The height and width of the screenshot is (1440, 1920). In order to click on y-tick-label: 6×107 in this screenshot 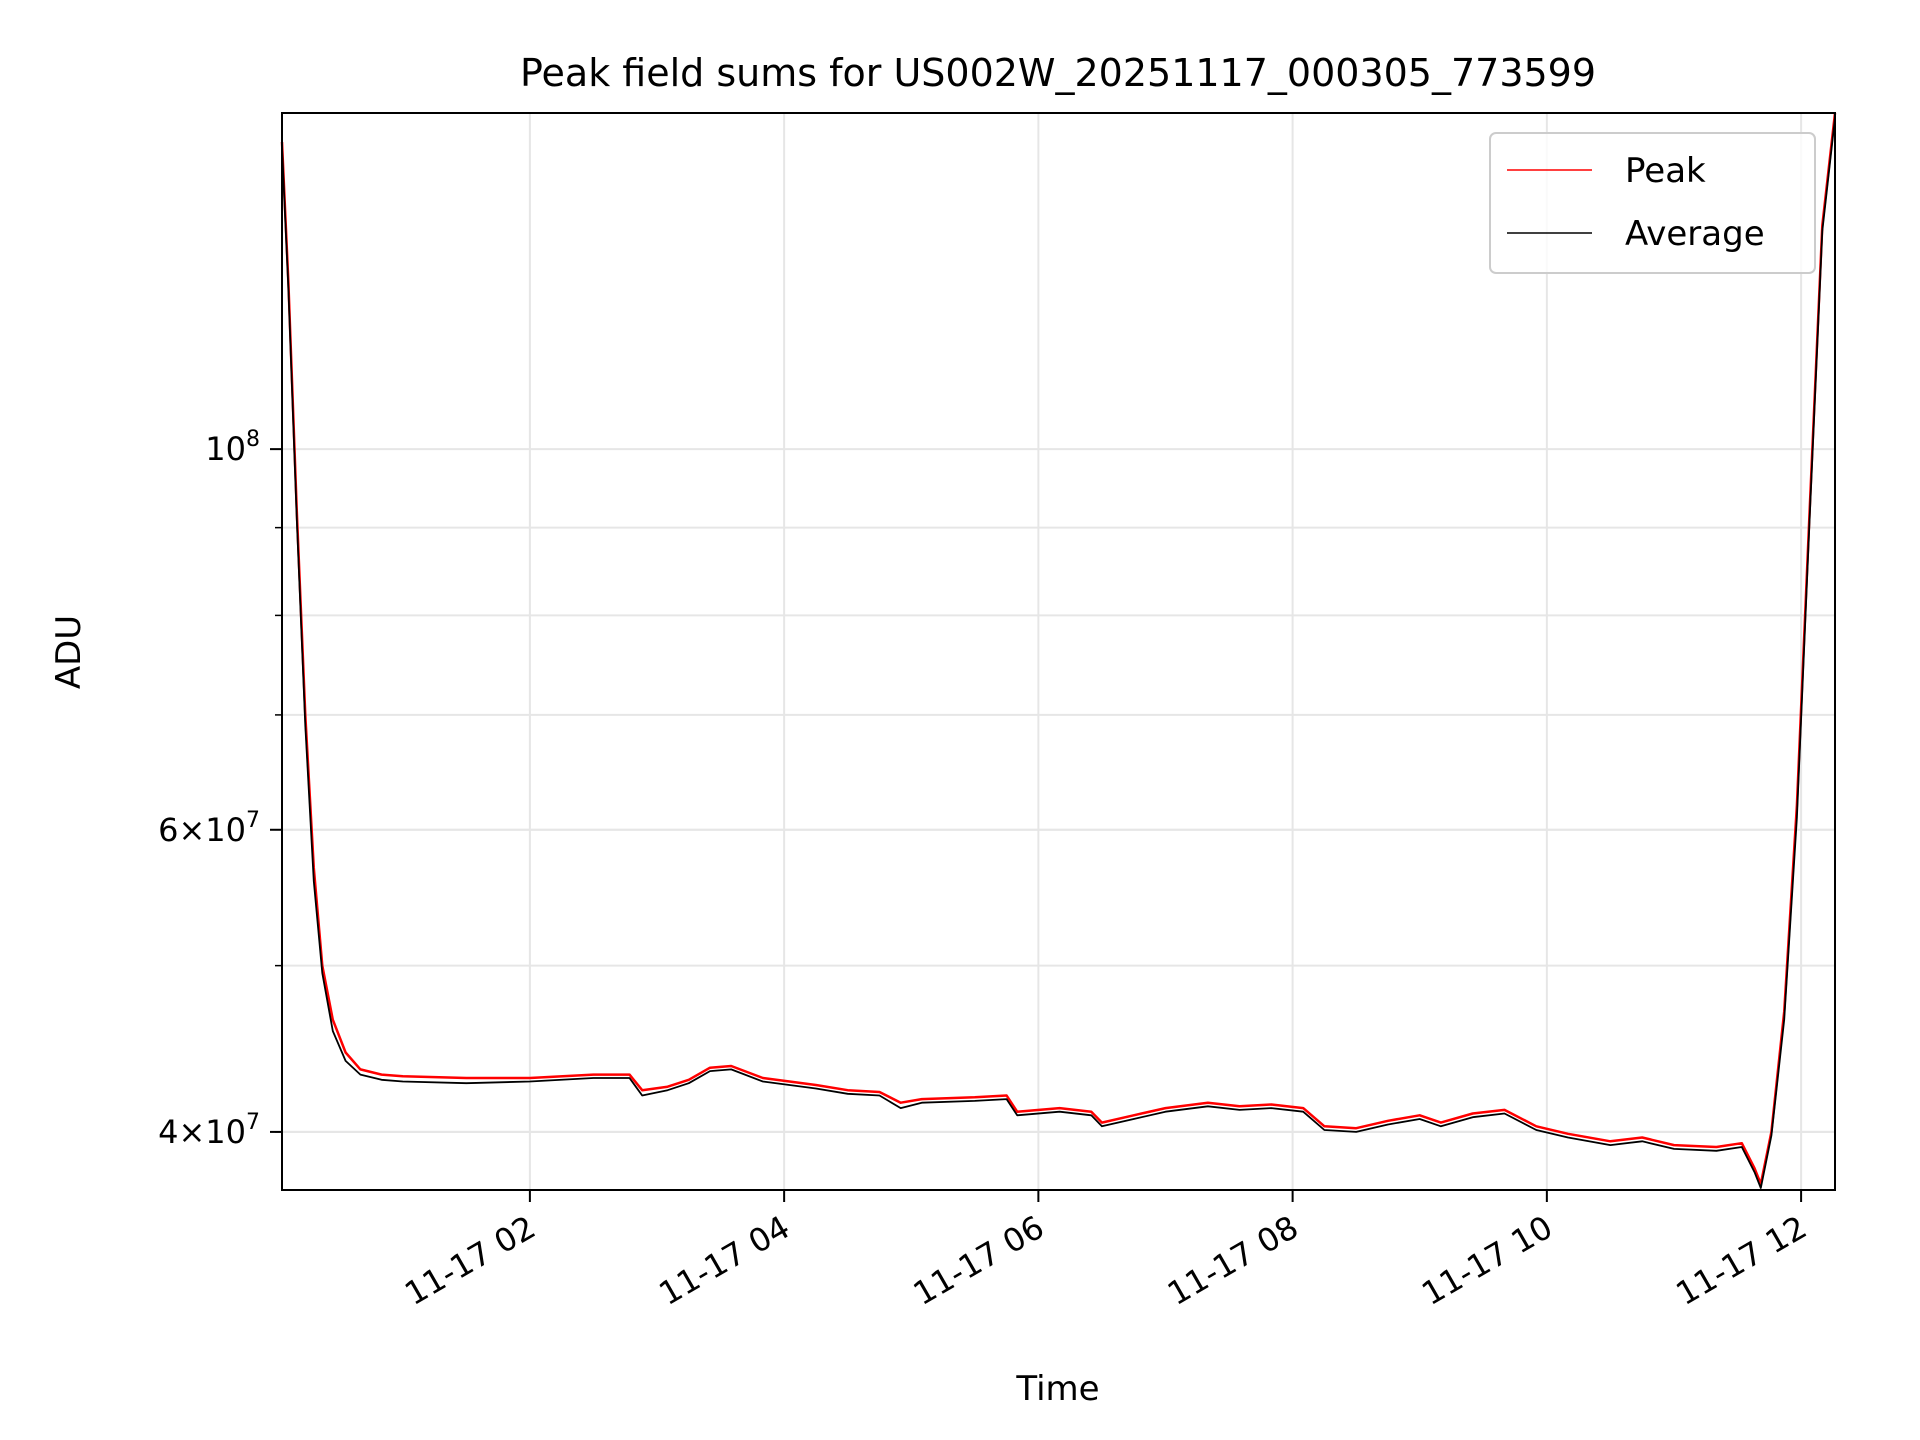, I will do `click(209, 828)`.